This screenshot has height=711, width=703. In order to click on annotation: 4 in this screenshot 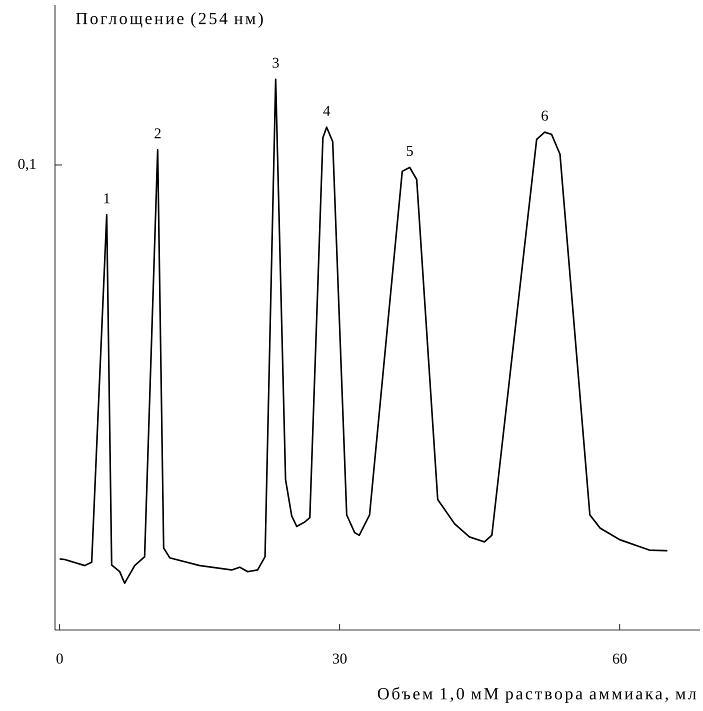, I will do `click(326, 111)`.